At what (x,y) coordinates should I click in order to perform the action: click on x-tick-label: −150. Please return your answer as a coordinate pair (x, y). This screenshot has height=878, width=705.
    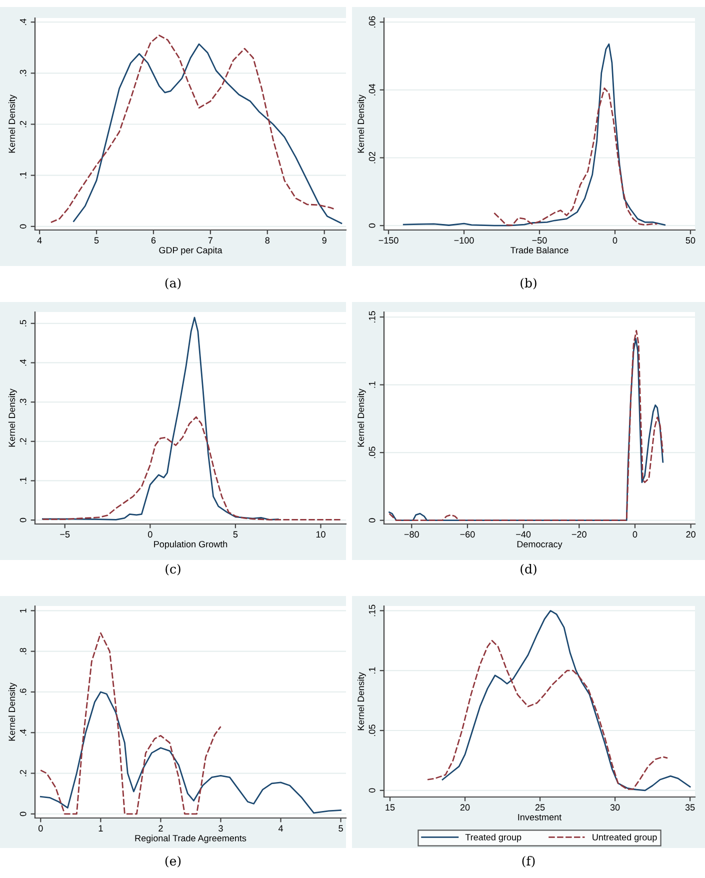
    Looking at the image, I should click on (388, 240).